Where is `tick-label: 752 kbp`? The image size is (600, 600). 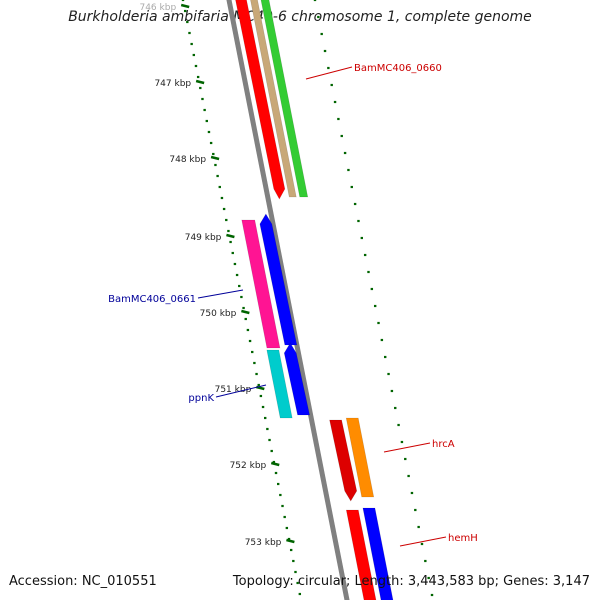 tick-label: 752 kbp is located at coordinates (248, 466).